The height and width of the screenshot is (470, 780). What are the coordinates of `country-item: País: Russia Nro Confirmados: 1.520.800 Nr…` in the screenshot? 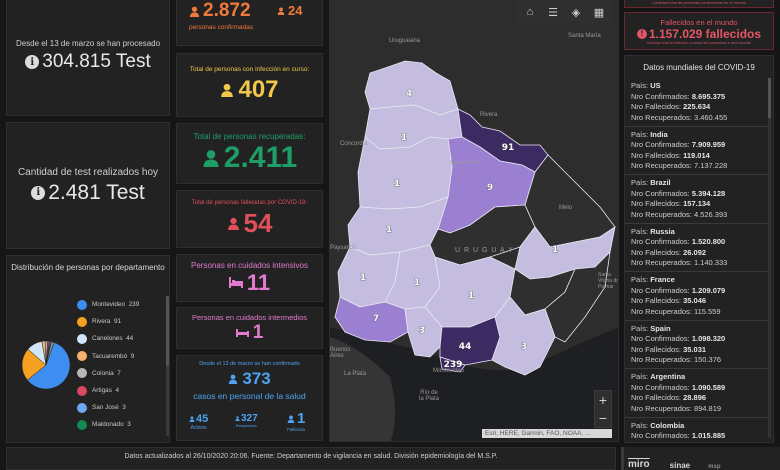 It's located at (698, 248).